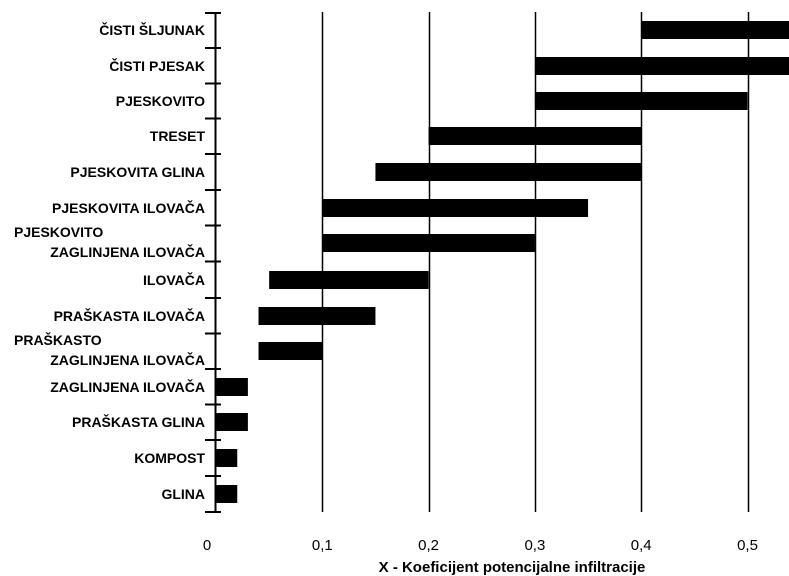  What do you see at coordinates (178, 136) in the screenshot?
I see `category-label-3: TRESET` at bounding box center [178, 136].